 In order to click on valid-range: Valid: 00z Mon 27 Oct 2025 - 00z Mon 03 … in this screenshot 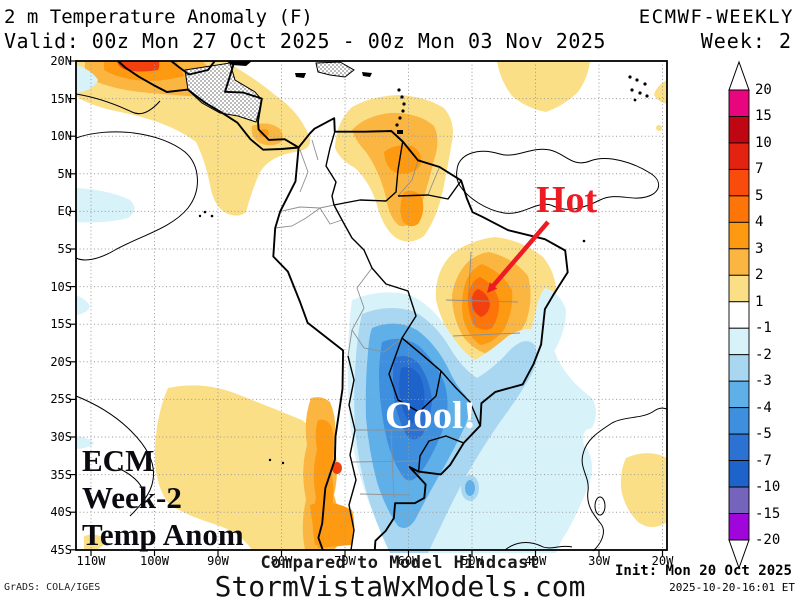, I will do `click(305, 41)`.